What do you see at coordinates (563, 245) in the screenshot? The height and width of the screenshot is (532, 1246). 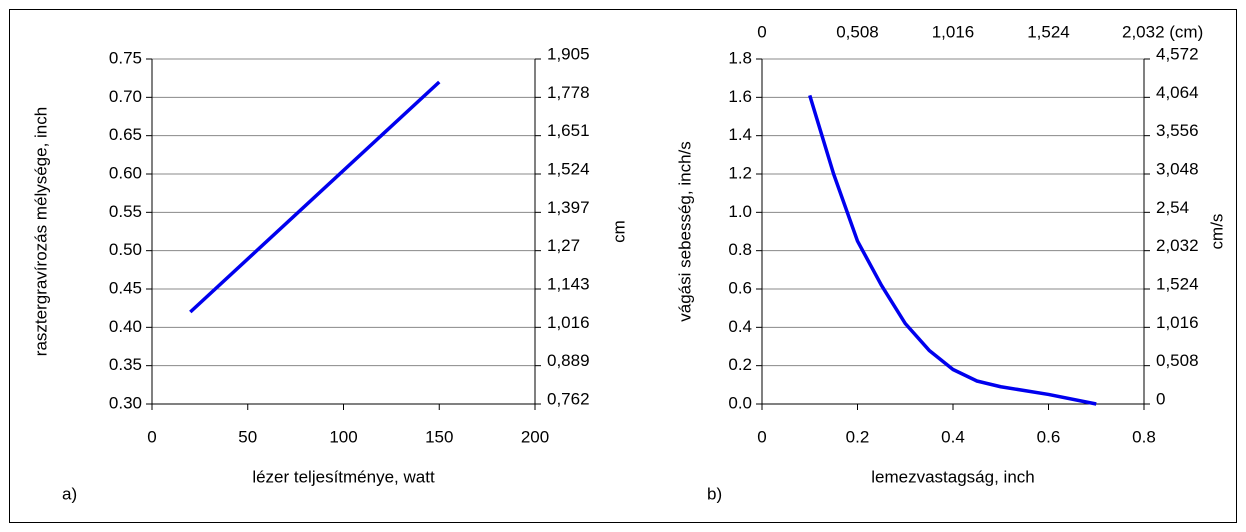 I see `y2-tick-label: 1,27` at bounding box center [563, 245].